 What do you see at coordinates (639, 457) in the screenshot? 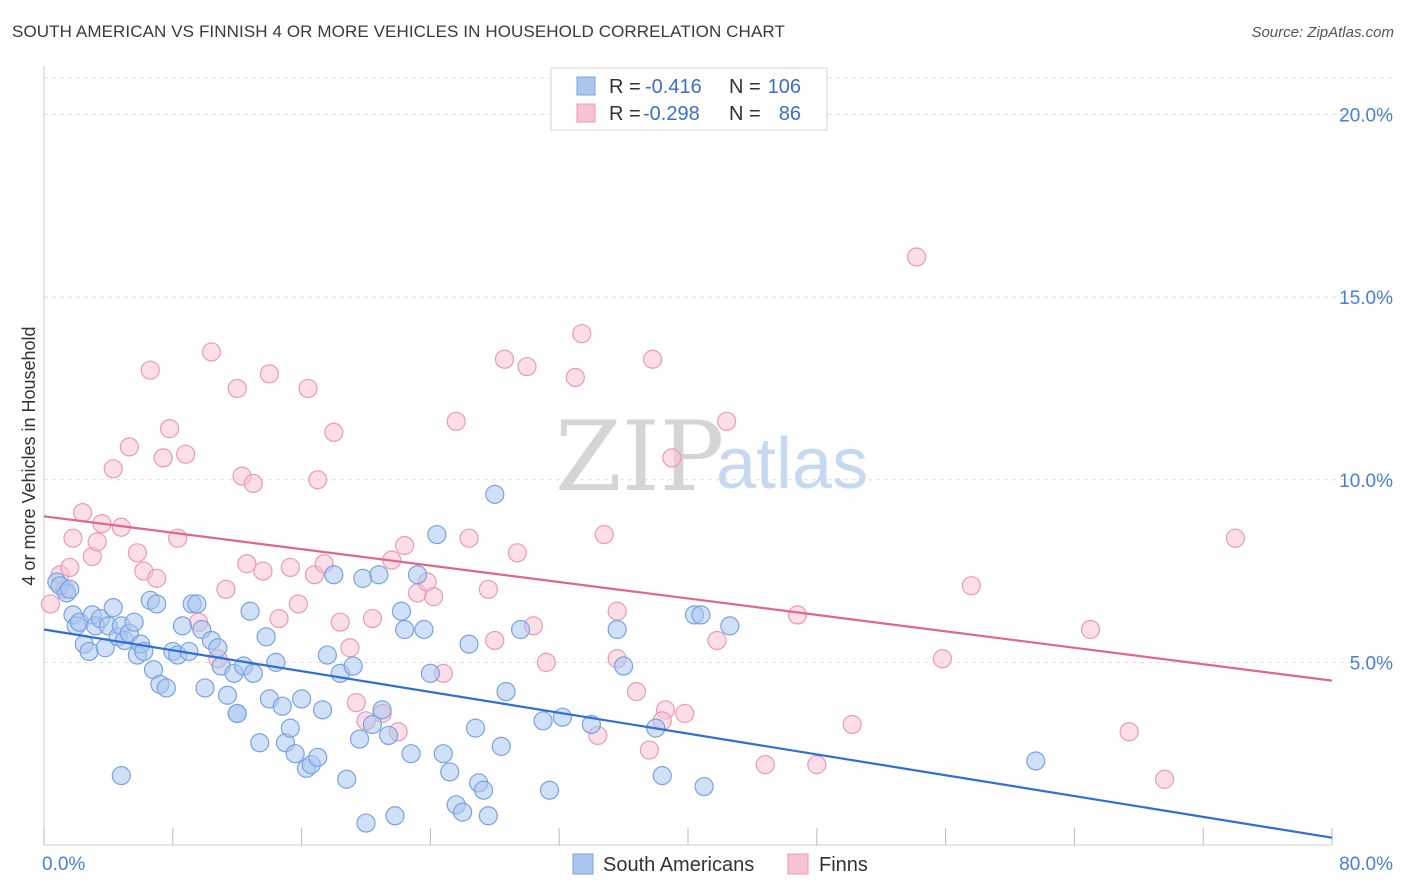
I see `watermark-zip: ZIP` at bounding box center [639, 457].